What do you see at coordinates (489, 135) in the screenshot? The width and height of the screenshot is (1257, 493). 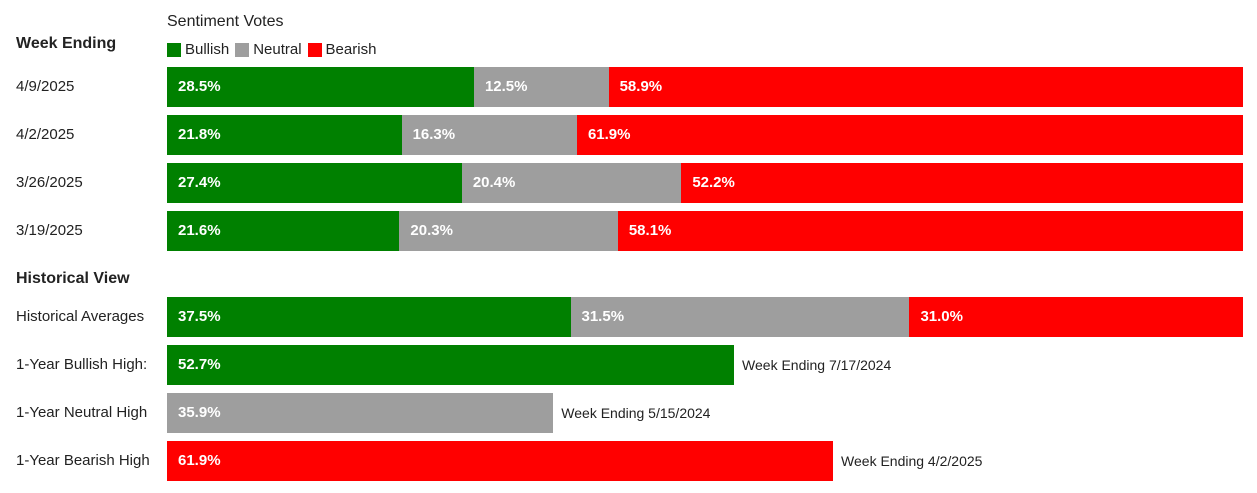 I see `week-neutral-segment-1: 16.3%` at bounding box center [489, 135].